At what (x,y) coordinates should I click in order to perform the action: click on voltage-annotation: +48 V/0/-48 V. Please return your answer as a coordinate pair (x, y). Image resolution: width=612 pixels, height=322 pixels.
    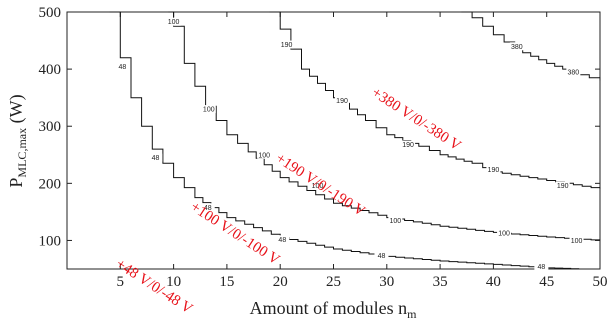
    Looking at the image, I should click on (154, 286).